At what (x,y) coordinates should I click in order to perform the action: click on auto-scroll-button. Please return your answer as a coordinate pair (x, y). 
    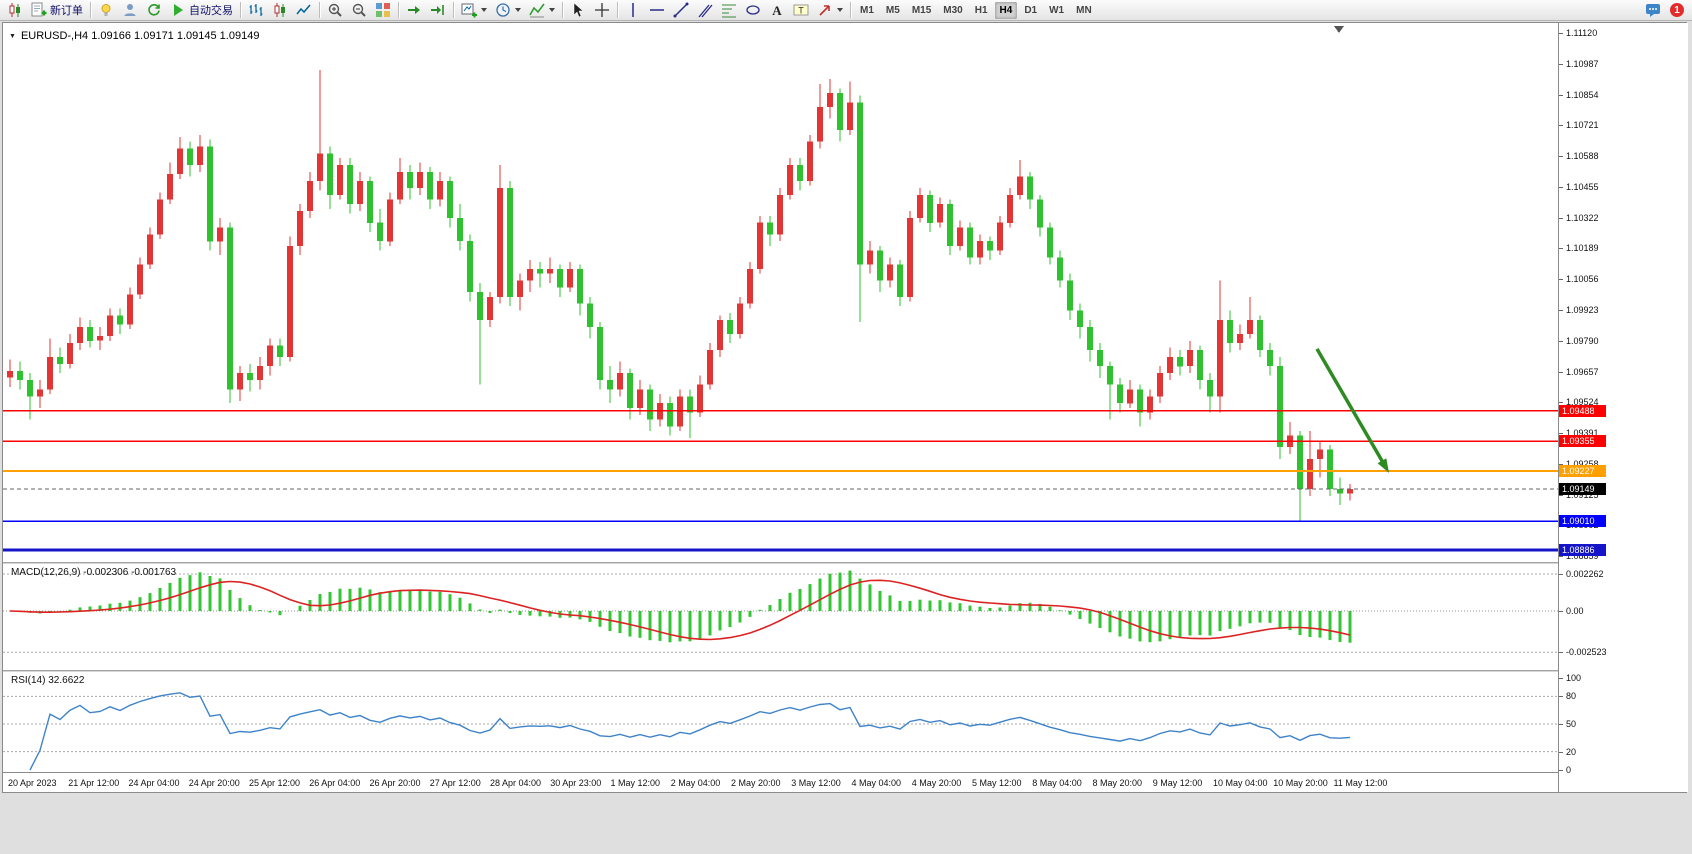
    Looking at the image, I should click on (414, 10).